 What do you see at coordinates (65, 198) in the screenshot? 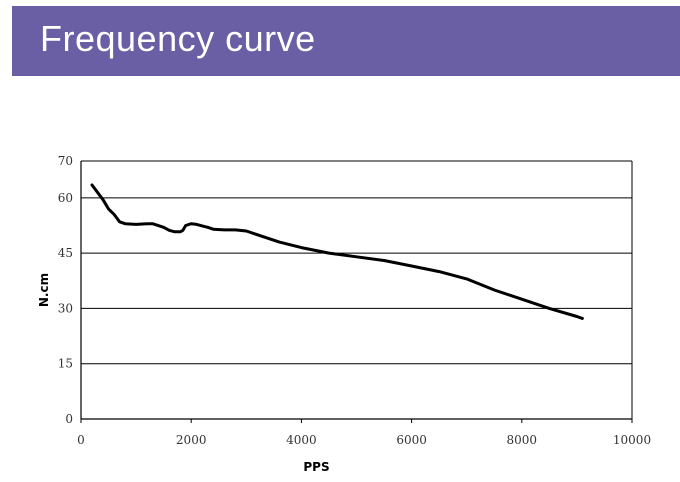
I see `y-tick-label: 60` at bounding box center [65, 198].